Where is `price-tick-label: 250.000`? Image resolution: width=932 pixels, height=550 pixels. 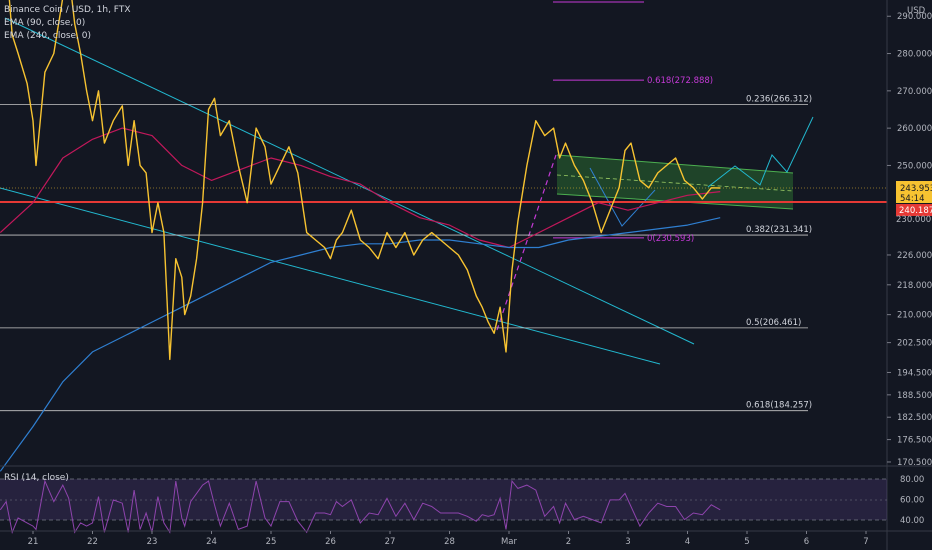
price-tick-label: 250.000 is located at coordinates (914, 166).